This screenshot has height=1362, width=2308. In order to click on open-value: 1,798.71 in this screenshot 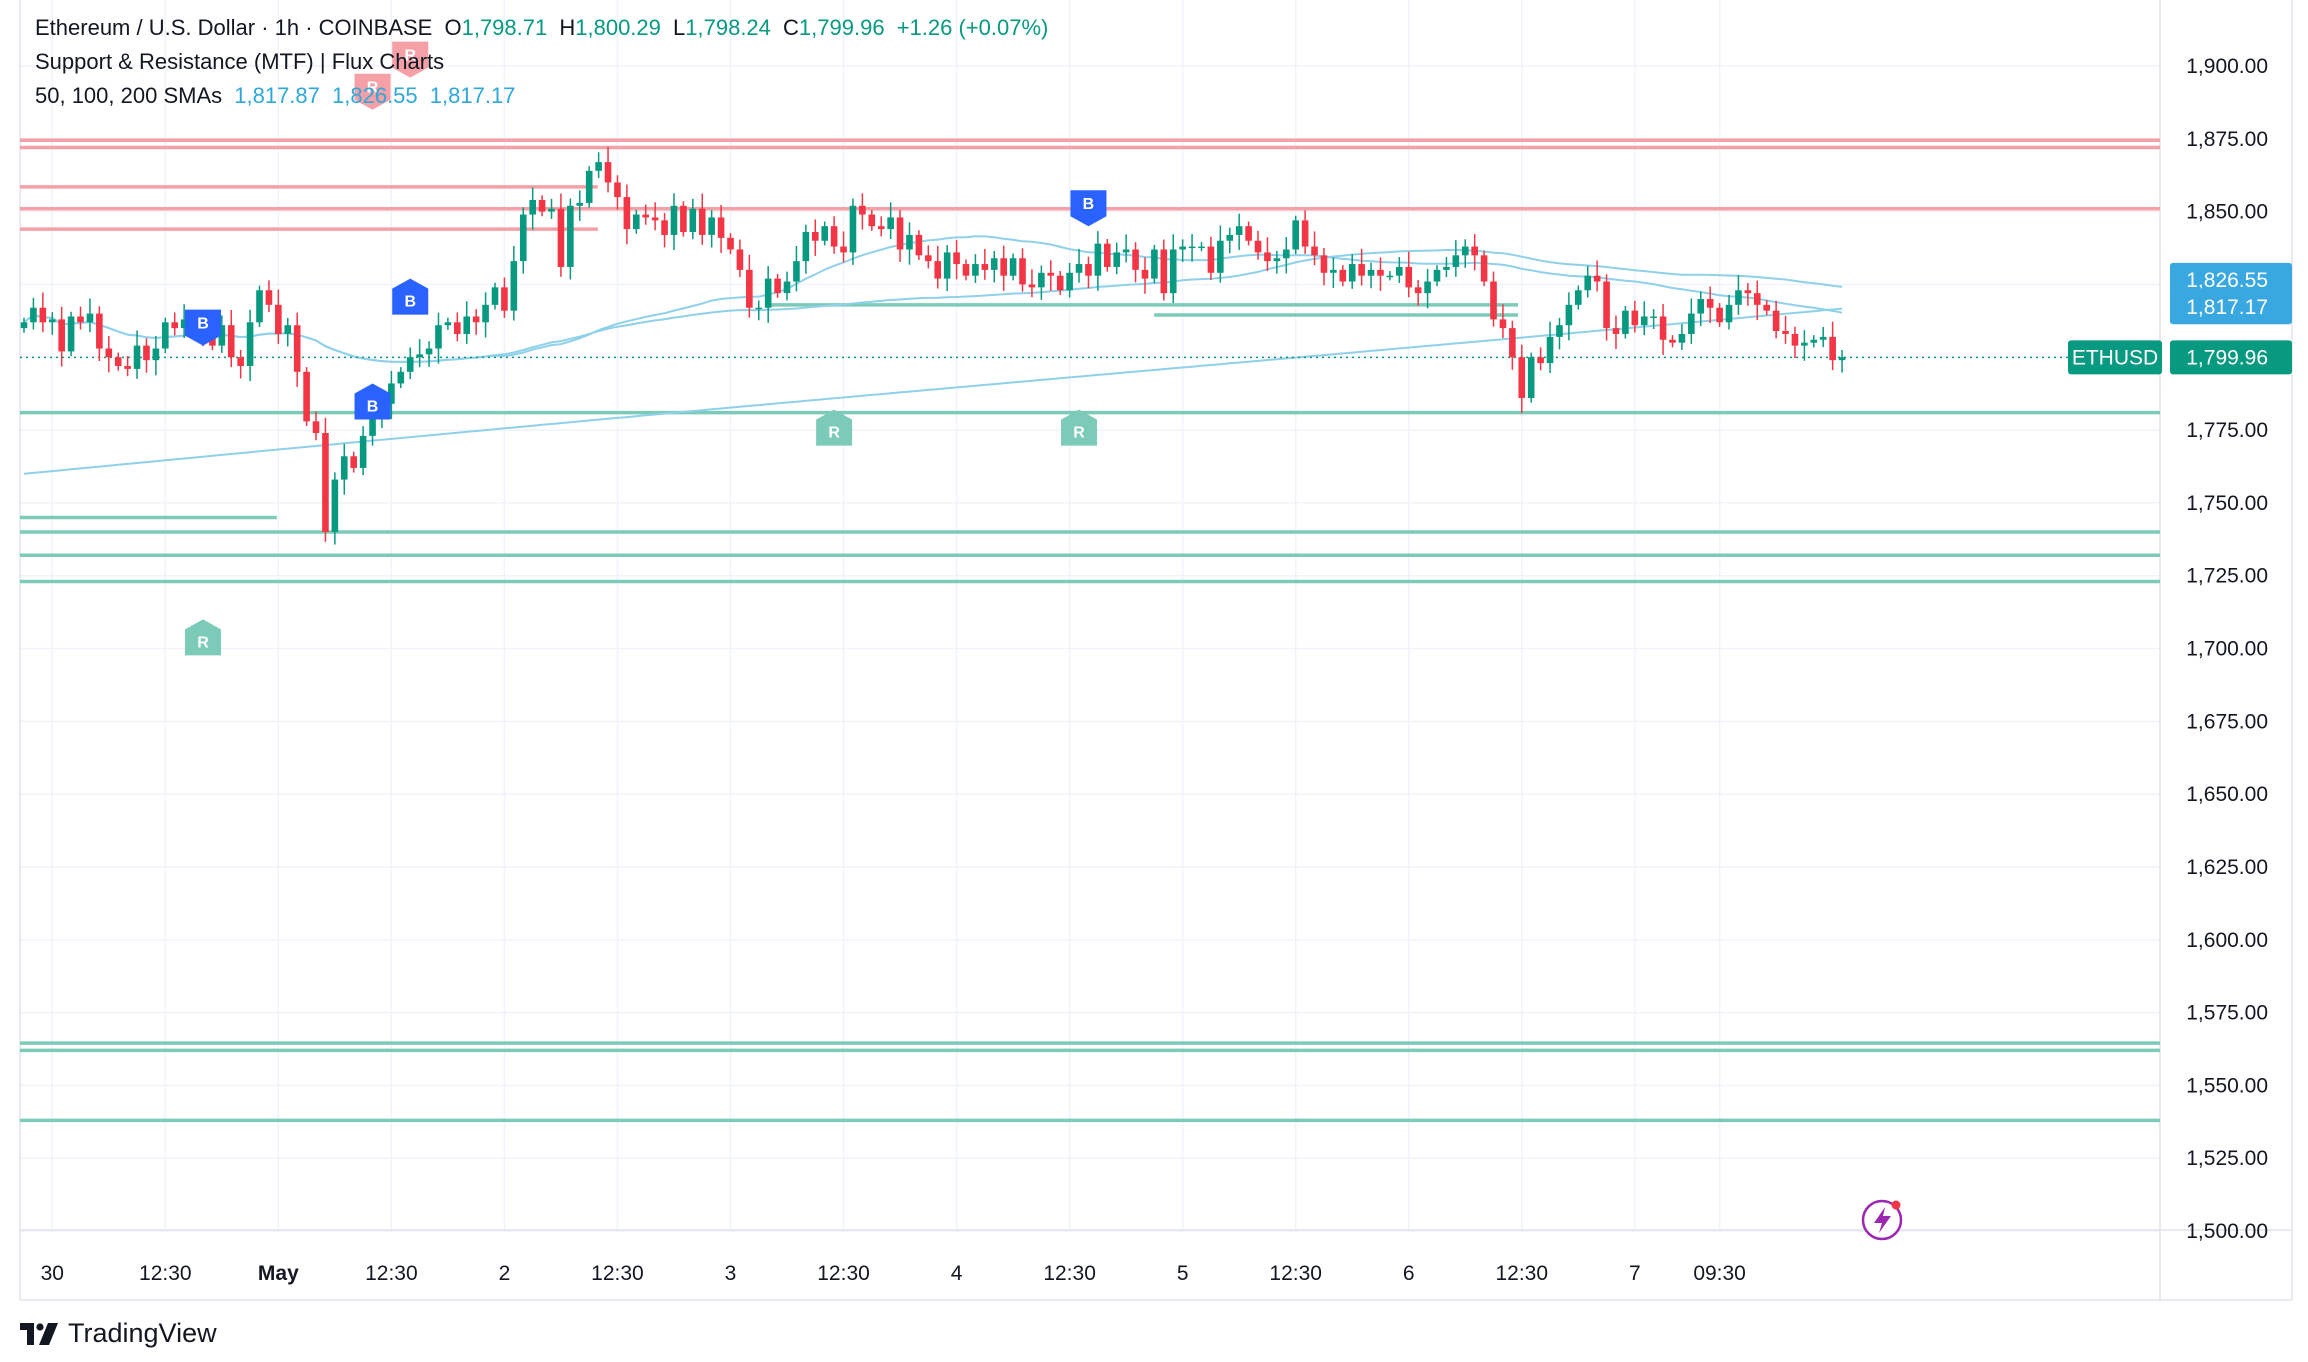, I will do `click(504, 27)`.